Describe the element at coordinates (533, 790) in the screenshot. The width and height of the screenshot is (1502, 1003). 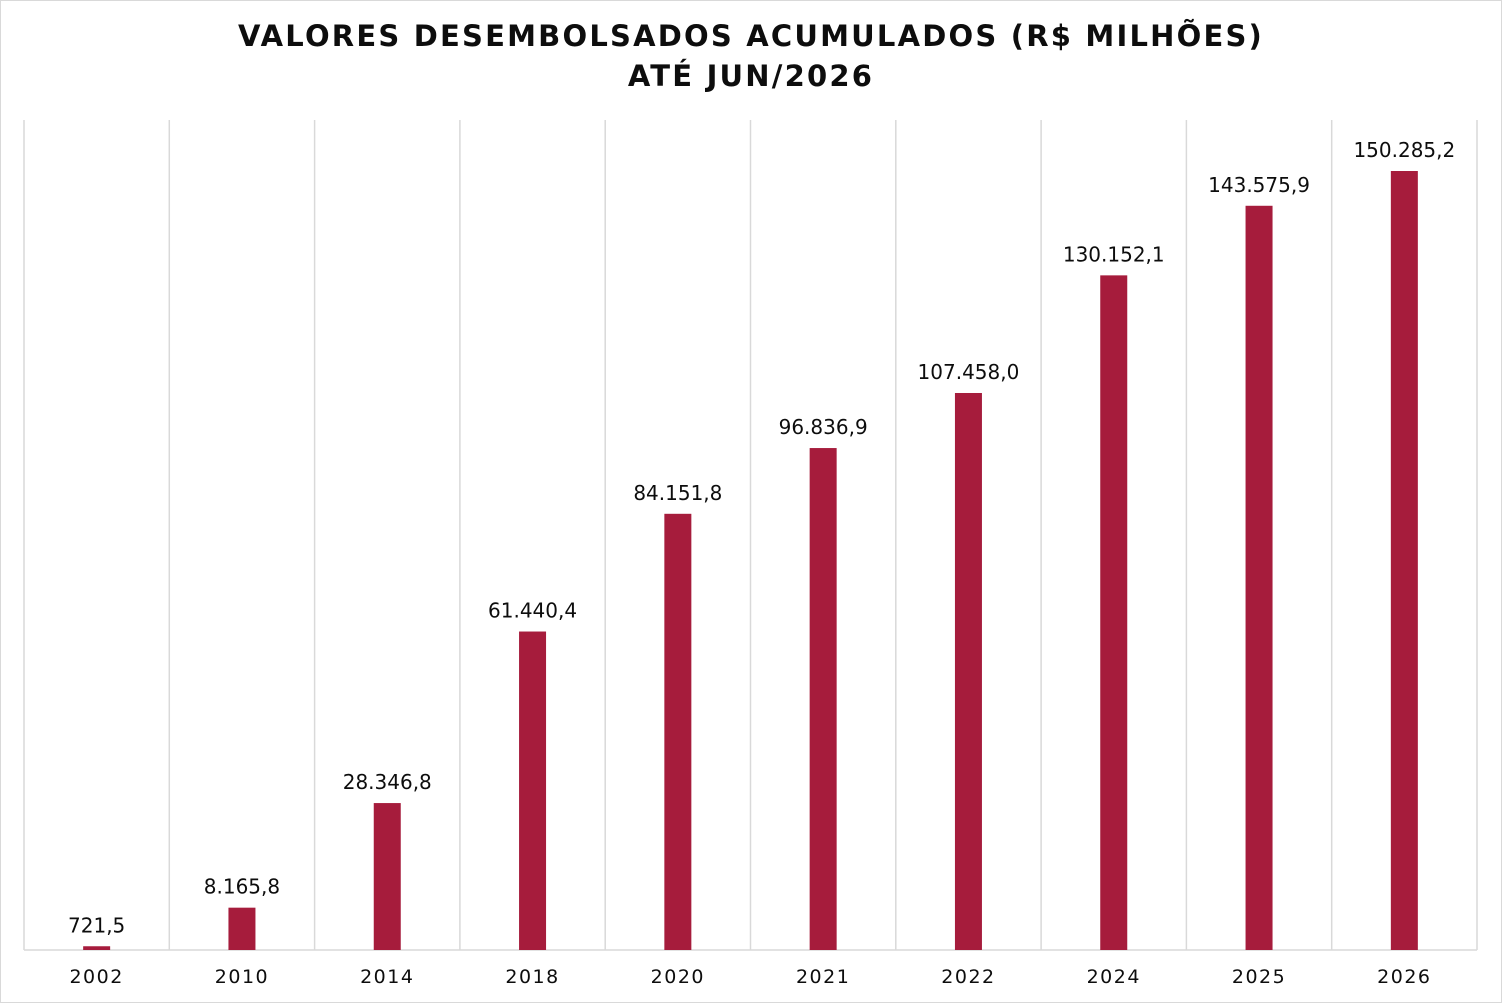
I see `bar-2018` at that location.